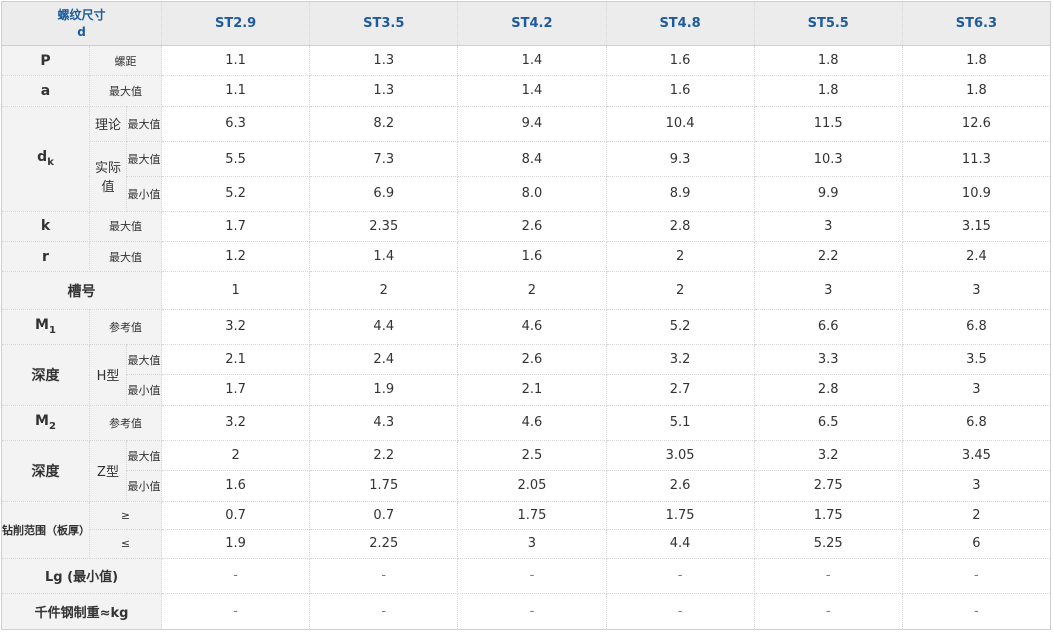 This screenshot has width=1053, height=632. I want to click on corner-line: 螺纹尺寸, so click(81, 14).